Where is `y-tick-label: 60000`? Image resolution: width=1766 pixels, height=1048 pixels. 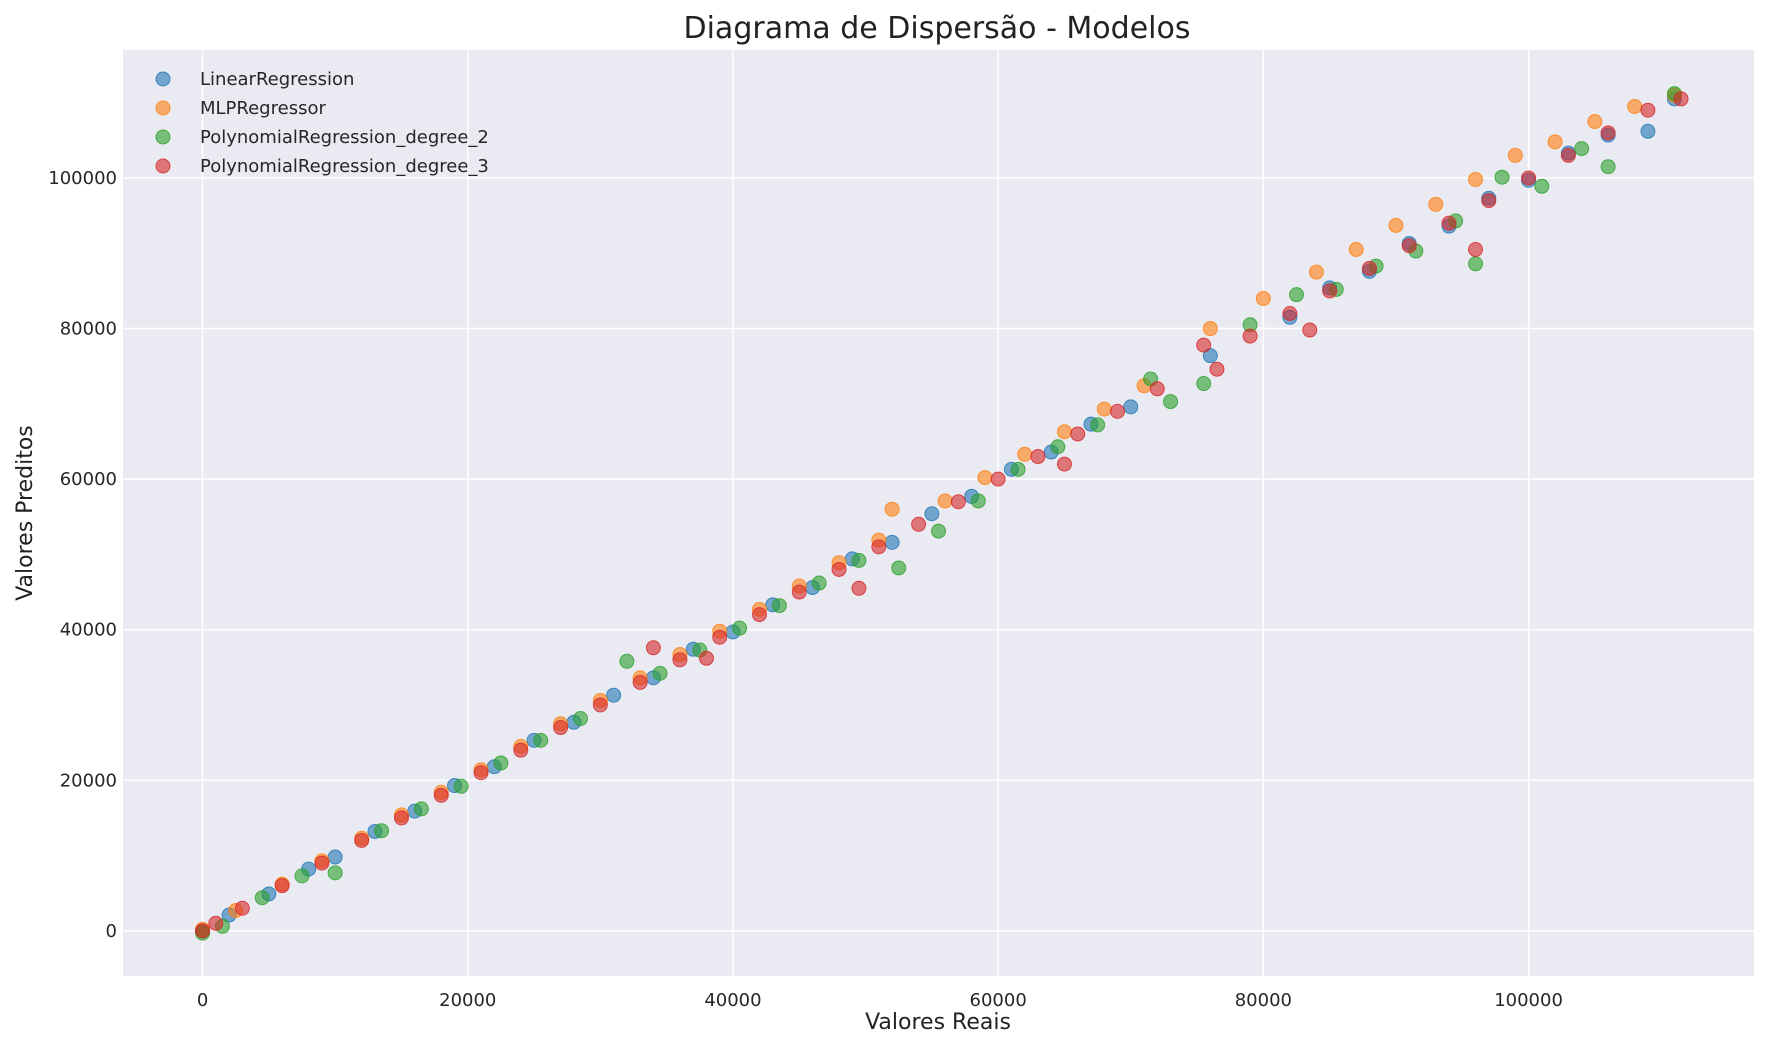
y-tick-label: 60000 is located at coordinates (88, 479).